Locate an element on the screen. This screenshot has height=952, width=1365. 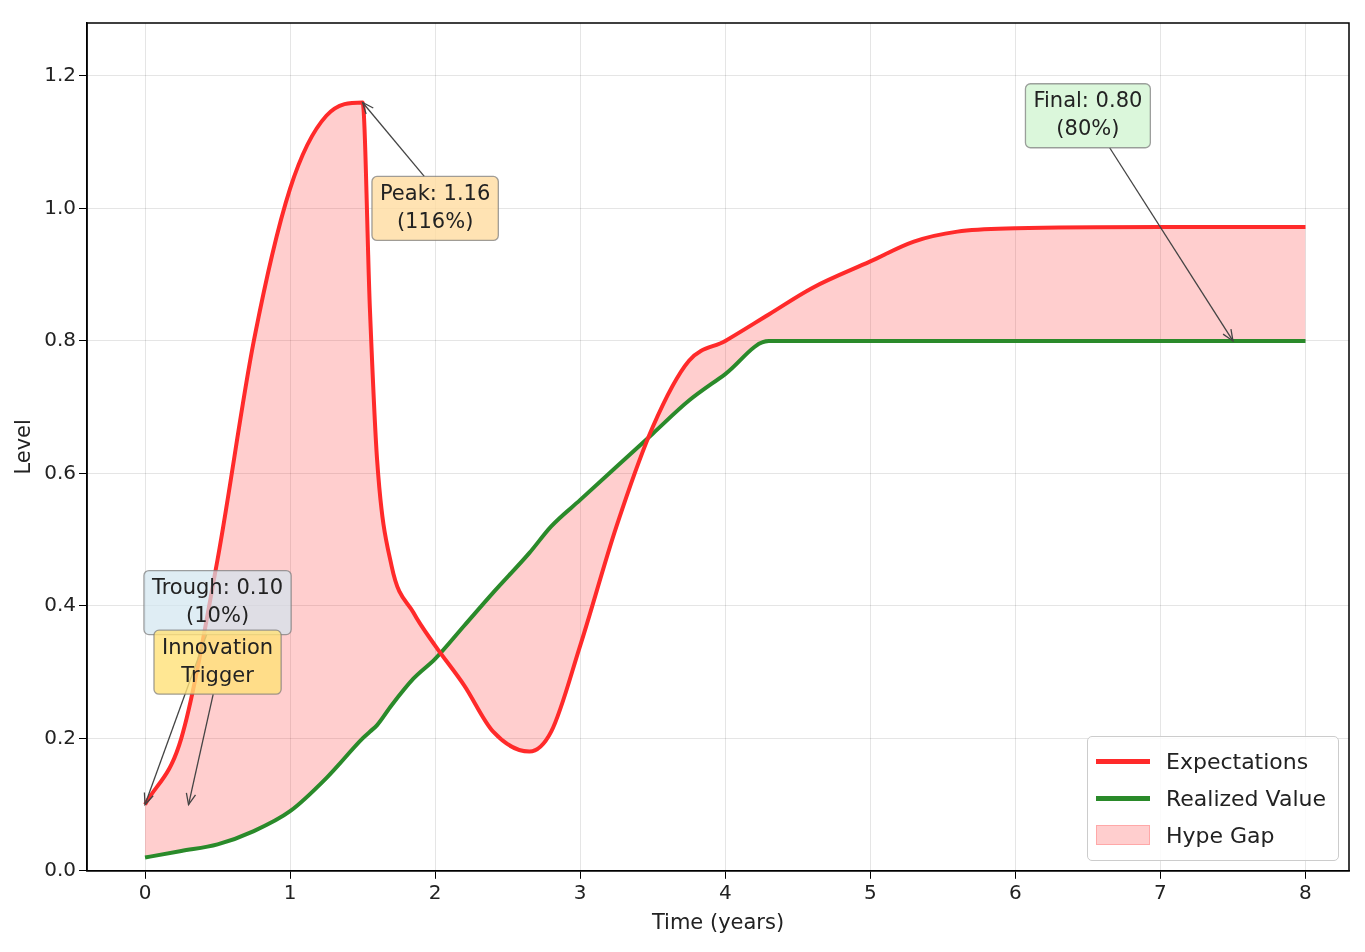
x-axis-title: Time (years) is located at coordinates (717, 921).